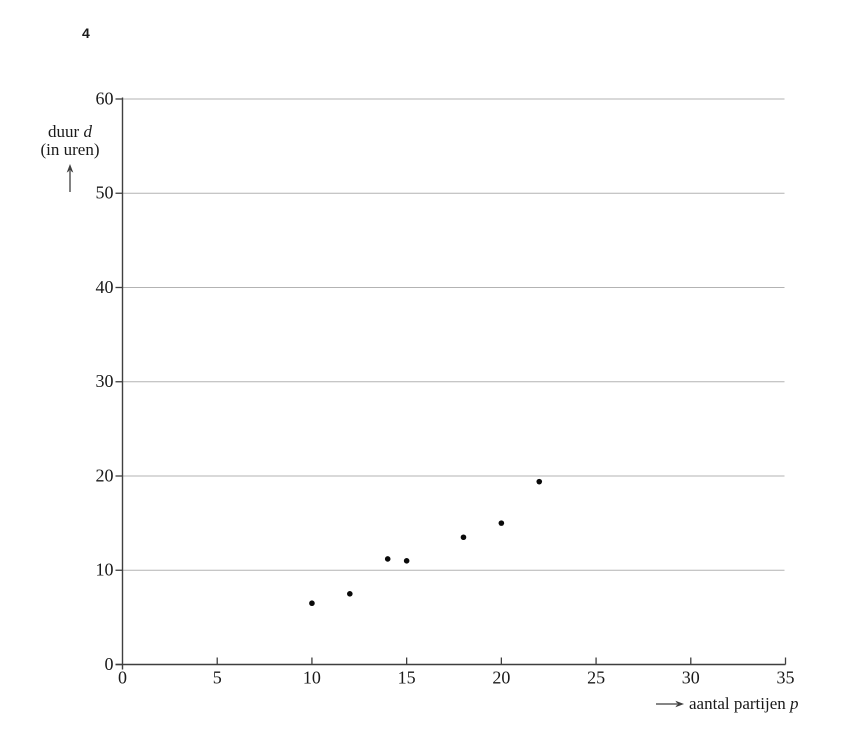  Describe the element at coordinates (87, 131) in the screenshot. I see `y-axis-variable: d` at that location.